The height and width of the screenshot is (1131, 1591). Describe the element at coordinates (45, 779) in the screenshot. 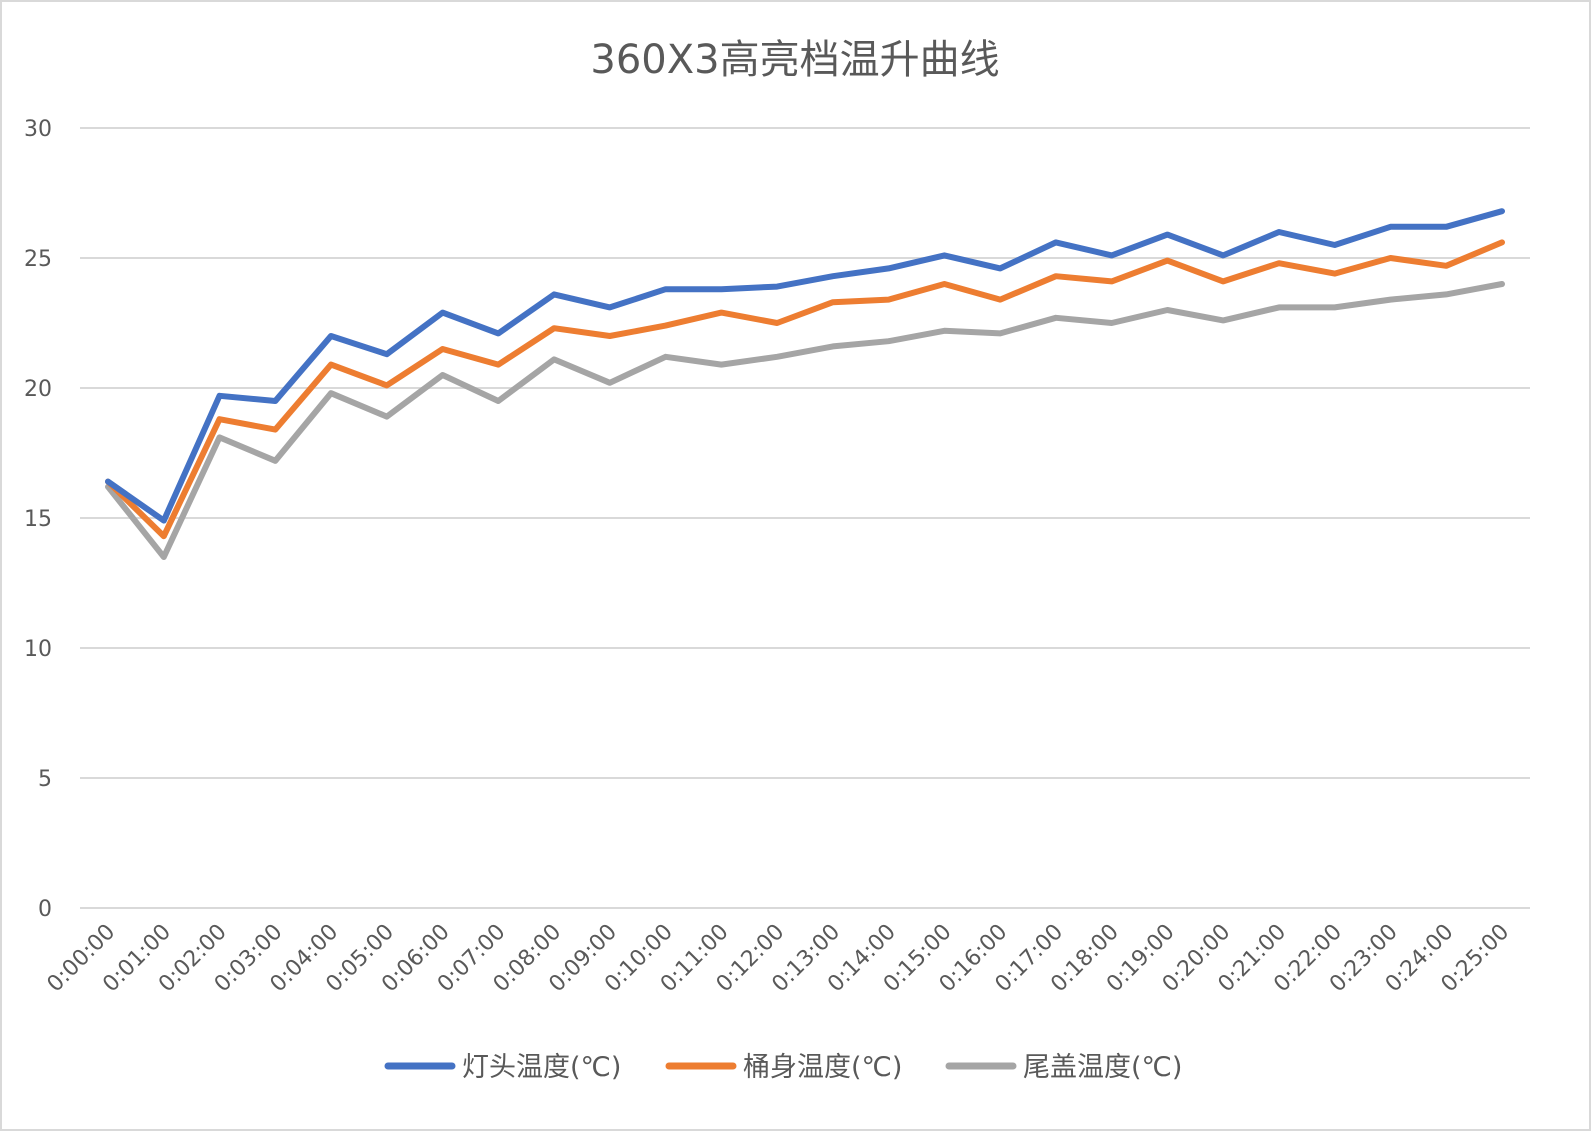

I see `y-tick-label: 5` at that location.